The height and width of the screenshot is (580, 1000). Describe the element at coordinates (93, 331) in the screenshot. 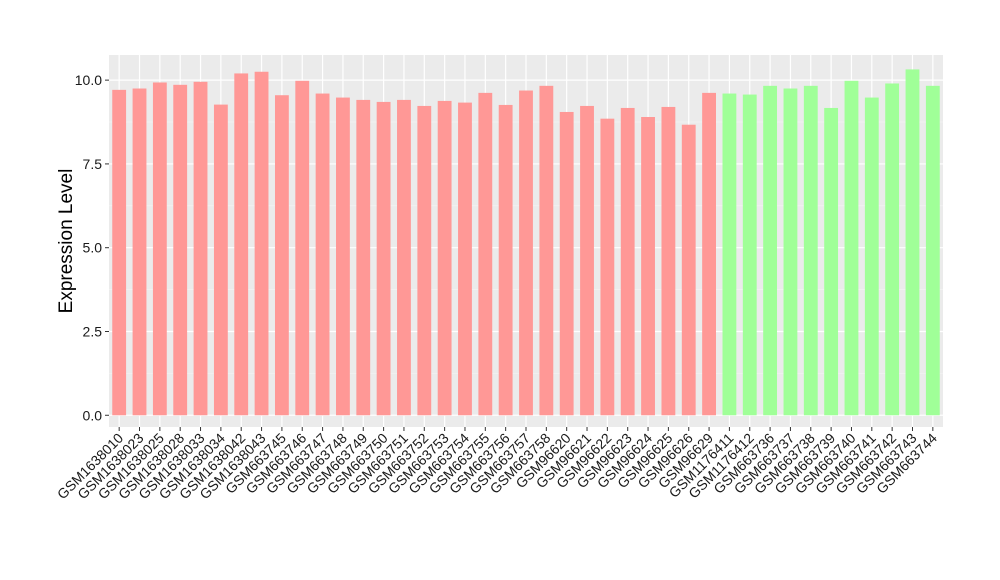

I see `y-tick-label: 2.5` at that location.